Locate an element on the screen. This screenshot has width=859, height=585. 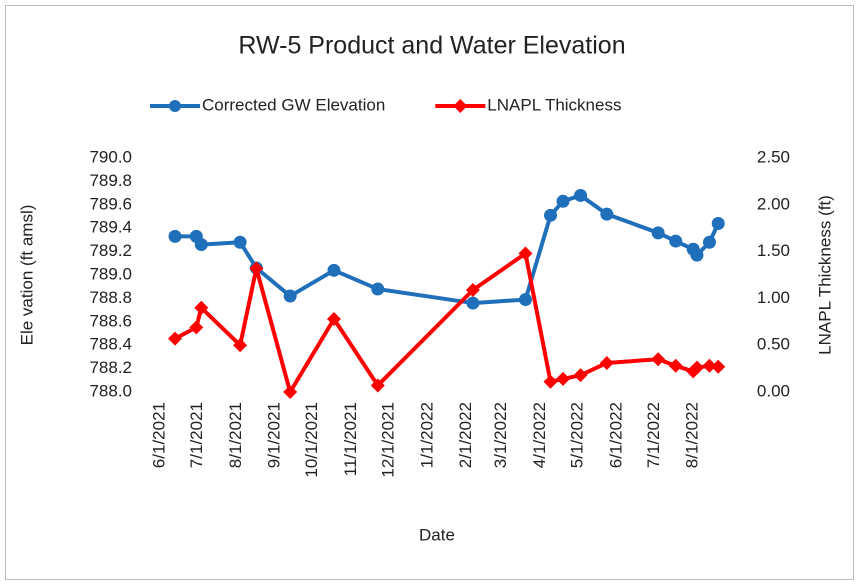
x-tick-label: 1/1/2022 is located at coordinates (426, 435).